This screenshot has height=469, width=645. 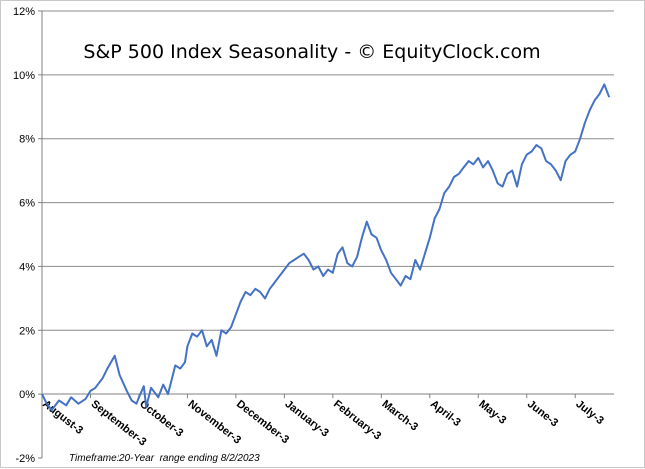 What do you see at coordinates (307, 418) in the screenshot?
I see `x-tick-label: January-3` at bounding box center [307, 418].